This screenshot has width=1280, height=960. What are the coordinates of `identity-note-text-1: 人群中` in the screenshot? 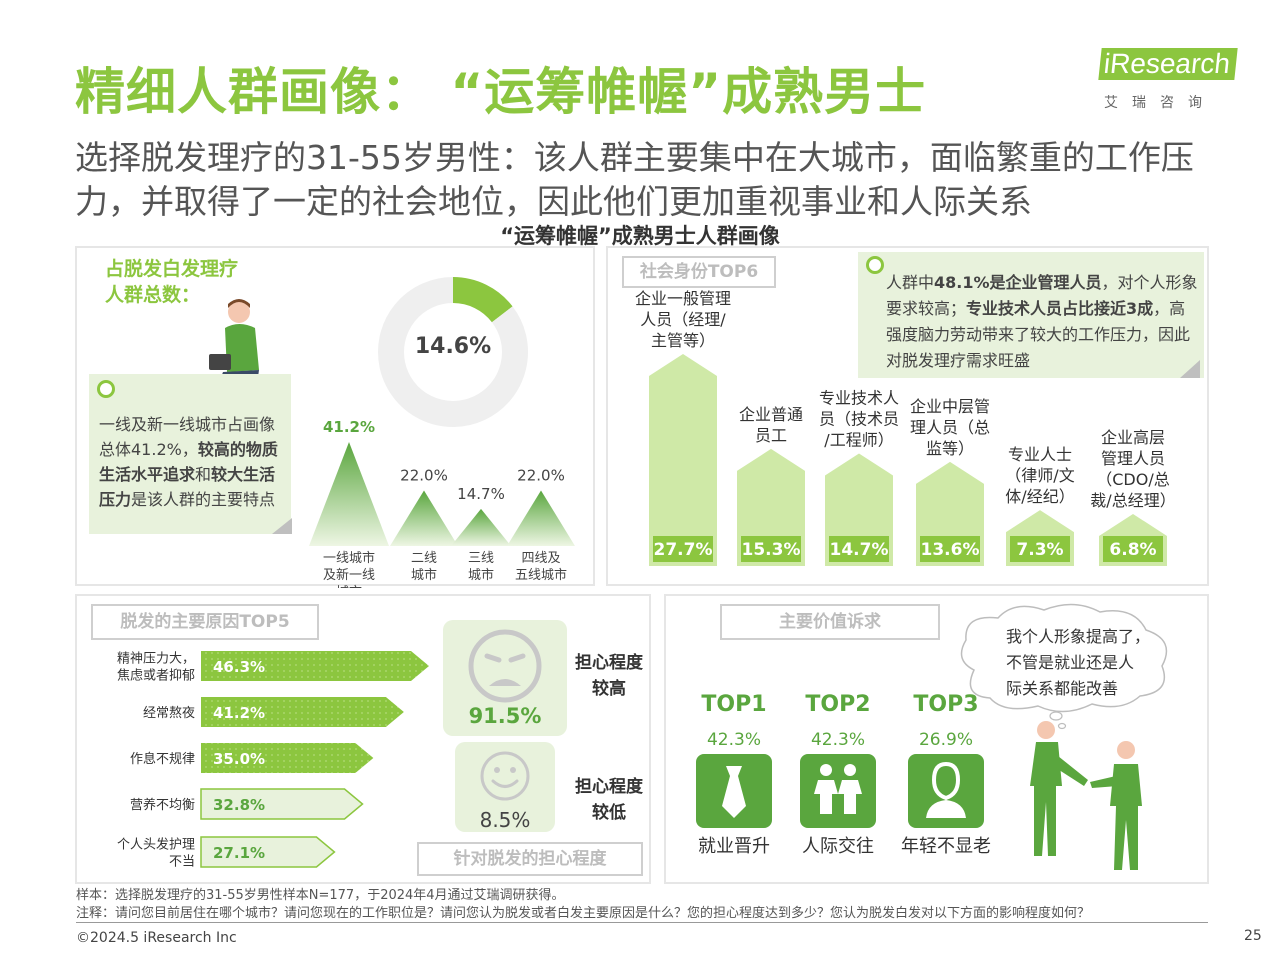 It's located at (910, 282).